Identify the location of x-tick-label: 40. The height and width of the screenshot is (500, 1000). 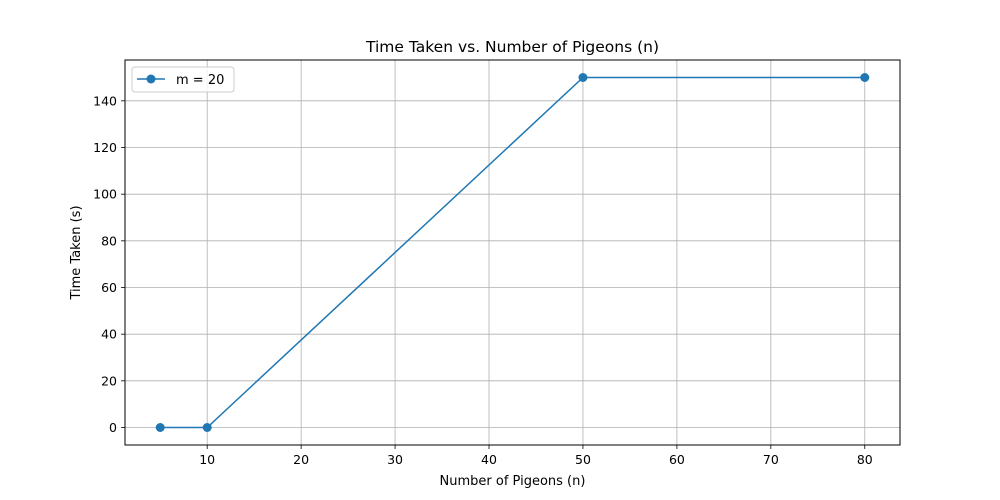
(489, 459).